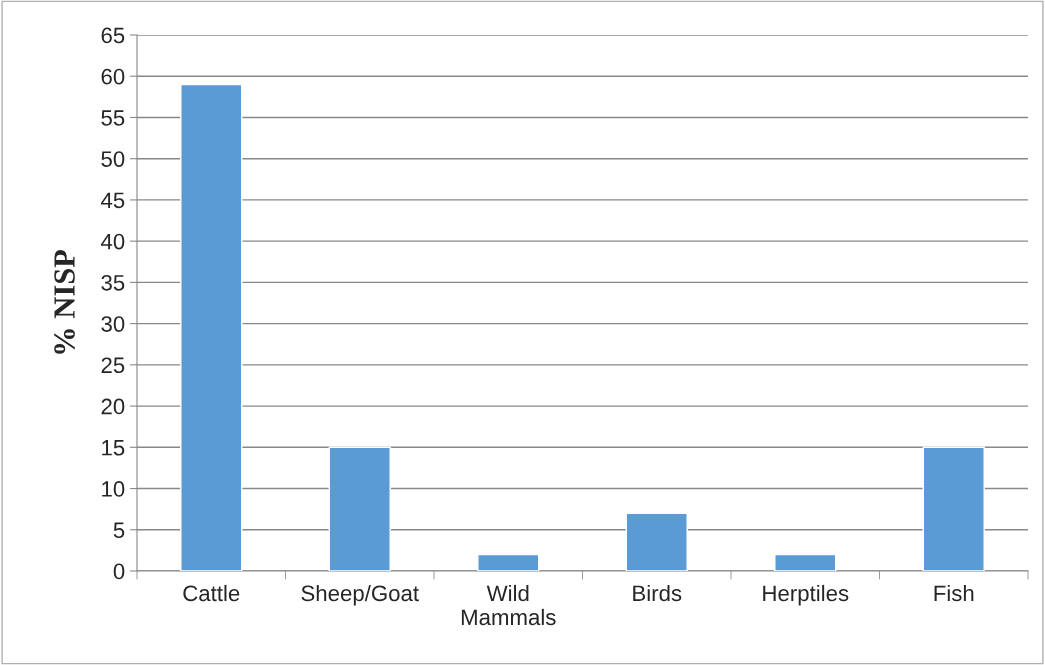 The width and height of the screenshot is (1045, 665). Describe the element at coordinates (113, 118) in the screenshot. I see `y-tick-label: 55` at that location.